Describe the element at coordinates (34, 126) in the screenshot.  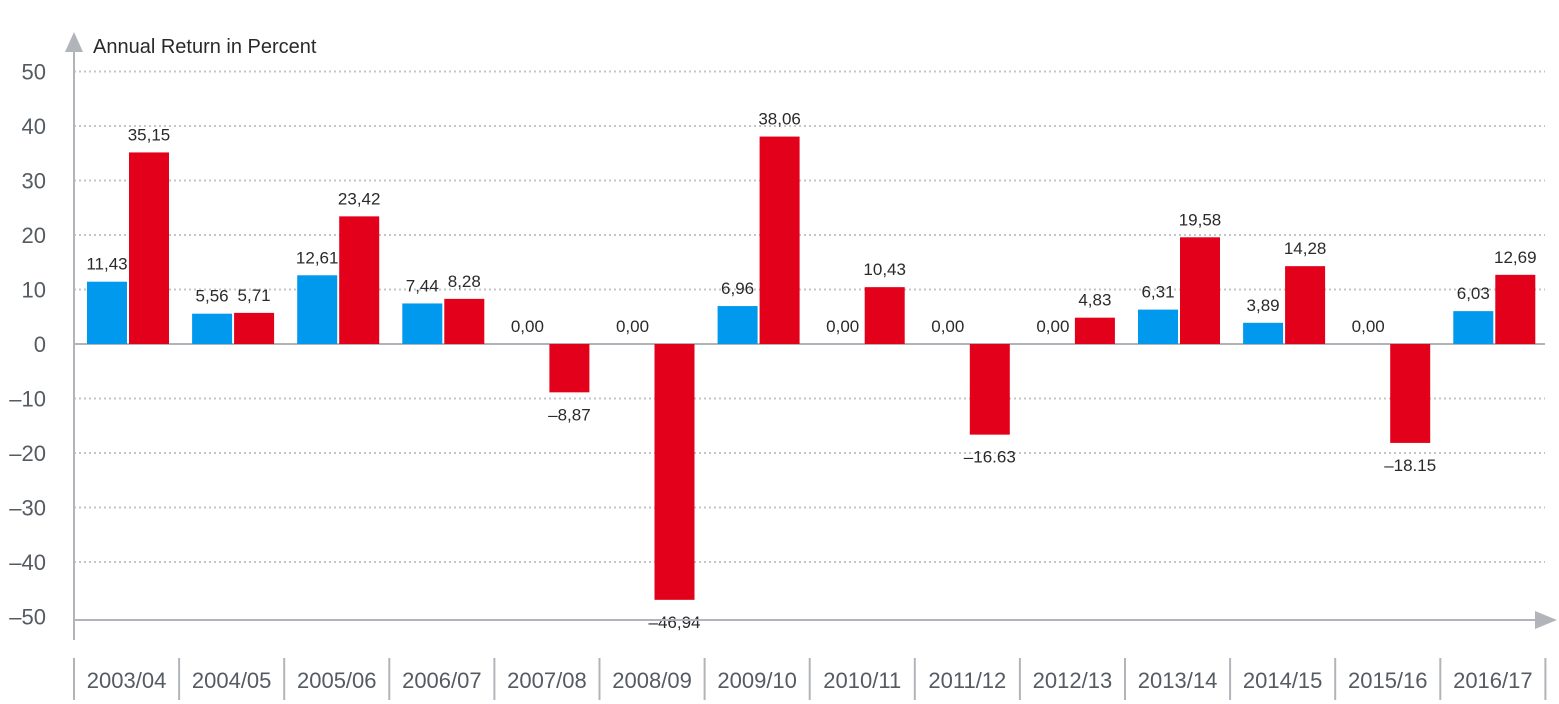
I see `y-tick-label: 40` at that location.